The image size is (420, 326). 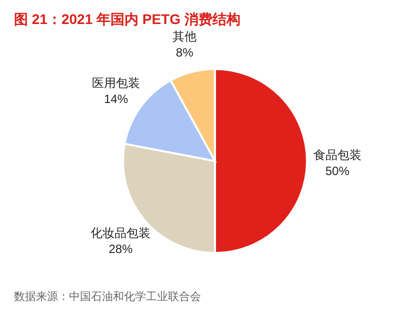 I want to click on slice-label: 其他, so click(x=184, y=36).